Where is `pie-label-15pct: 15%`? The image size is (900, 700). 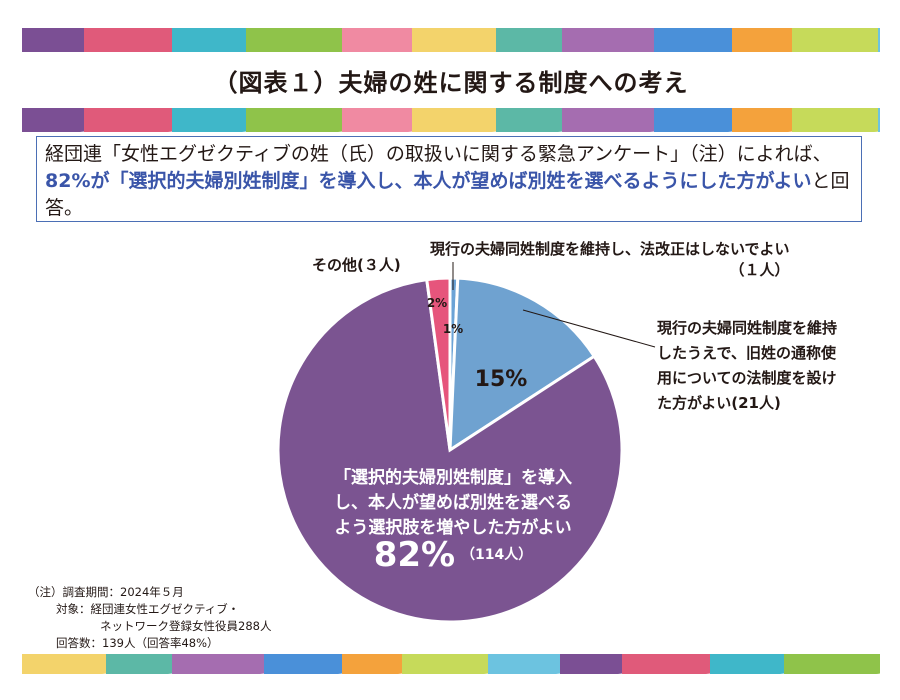
pie-label-15pct: 15% is located at coordinates (501, 379).